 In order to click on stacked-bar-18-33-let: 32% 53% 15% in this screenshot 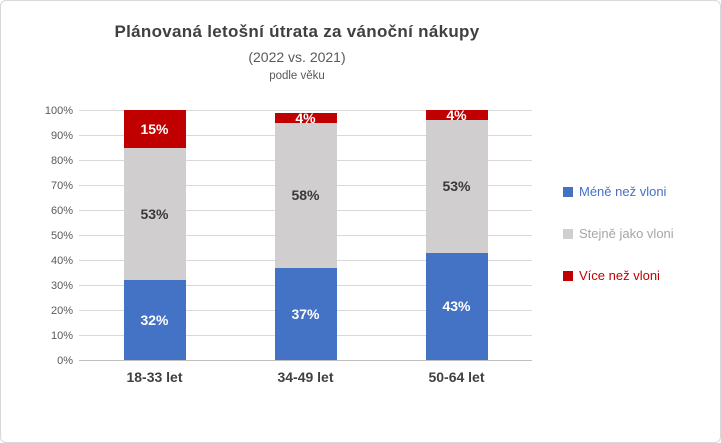, I will do `click(154, 235)`.